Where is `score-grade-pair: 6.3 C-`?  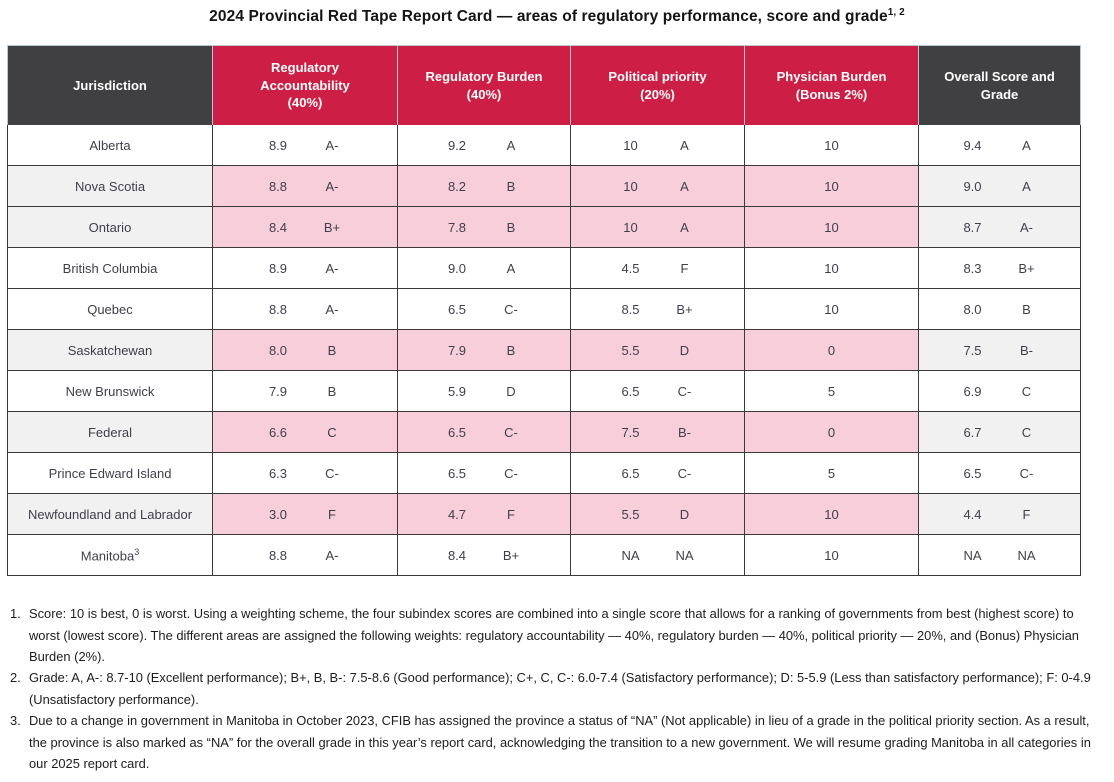 score-grade-pair: 6.3 C- is located at coordinates (305, 473).